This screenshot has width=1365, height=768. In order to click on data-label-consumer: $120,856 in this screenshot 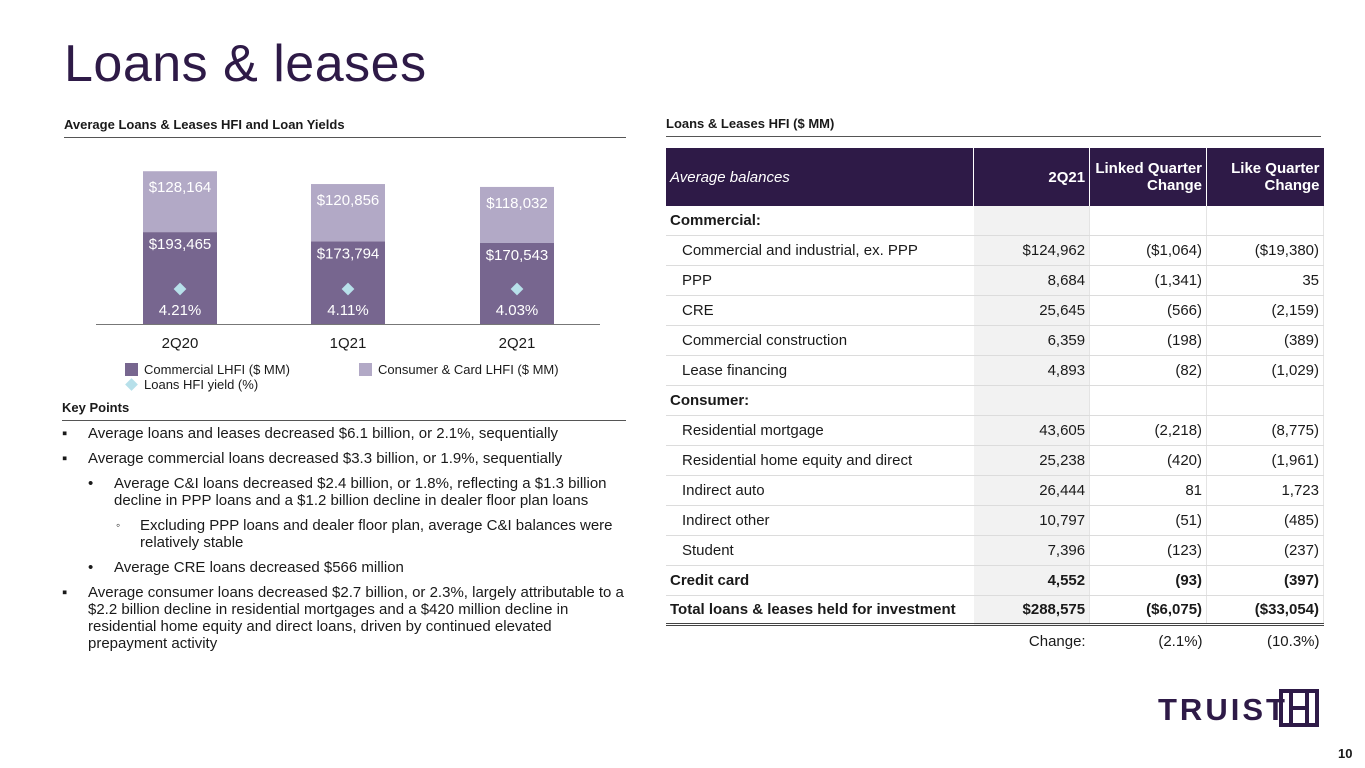, I will do `click(348, 200)`.